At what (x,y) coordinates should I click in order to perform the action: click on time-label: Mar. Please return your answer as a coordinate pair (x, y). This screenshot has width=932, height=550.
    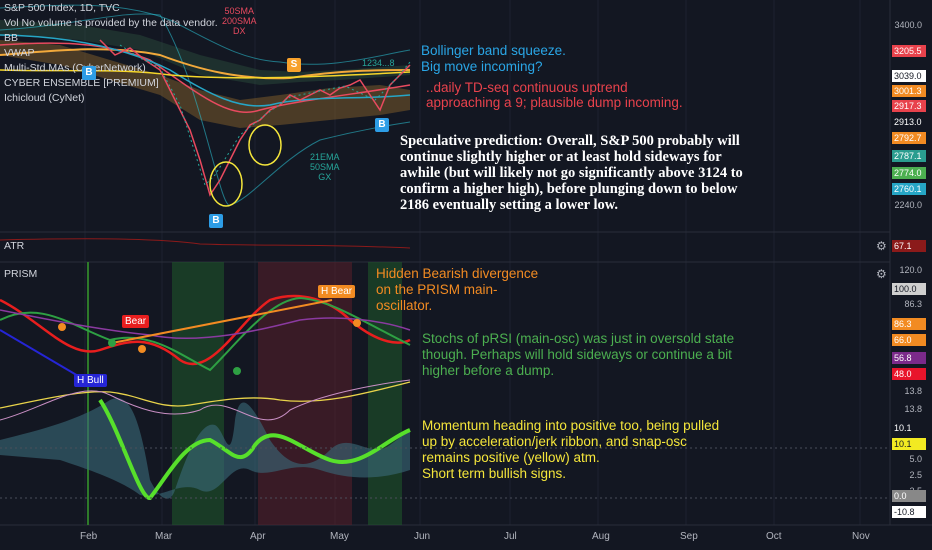
    Looking at the image, I should click on (164, 536).